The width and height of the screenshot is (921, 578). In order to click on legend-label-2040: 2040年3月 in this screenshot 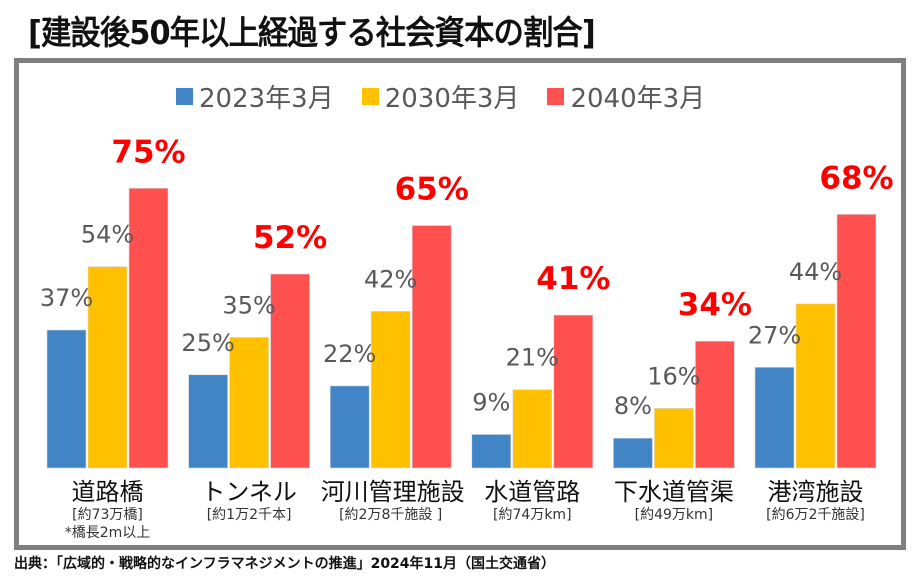, I will do `click(638, 99)`.